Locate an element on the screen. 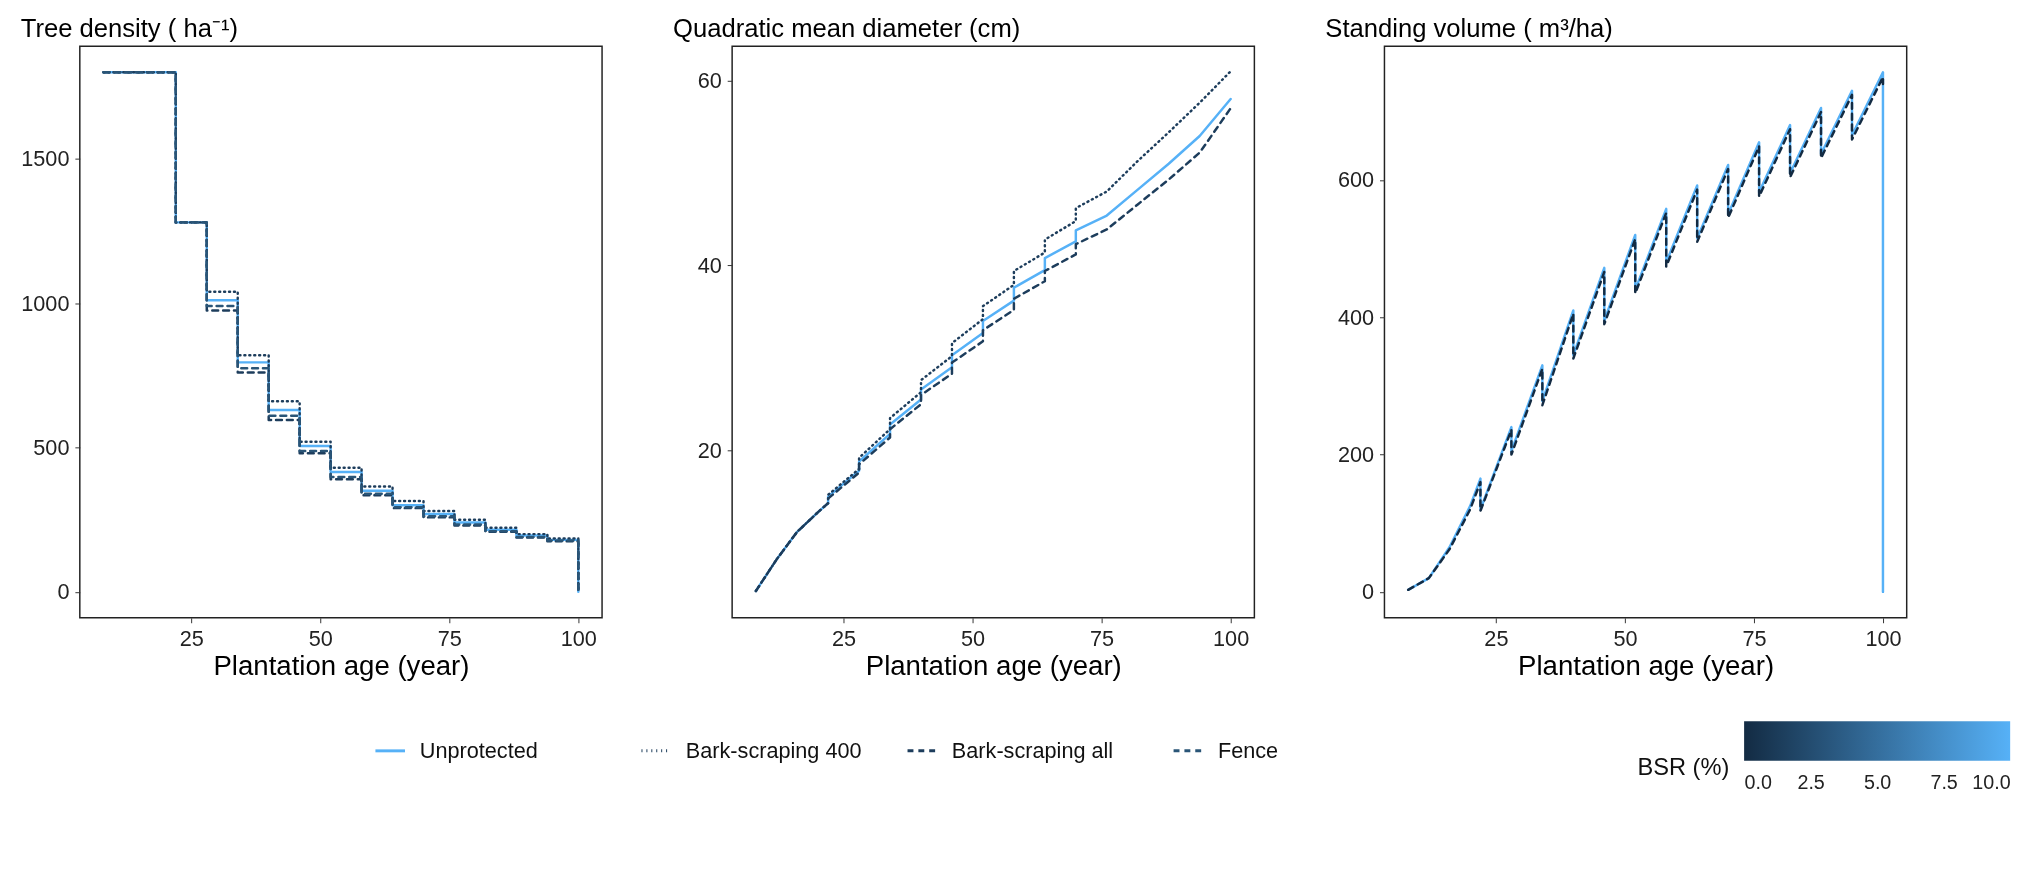  y-tick-label: 400 is located at coordinates (1356, 317).